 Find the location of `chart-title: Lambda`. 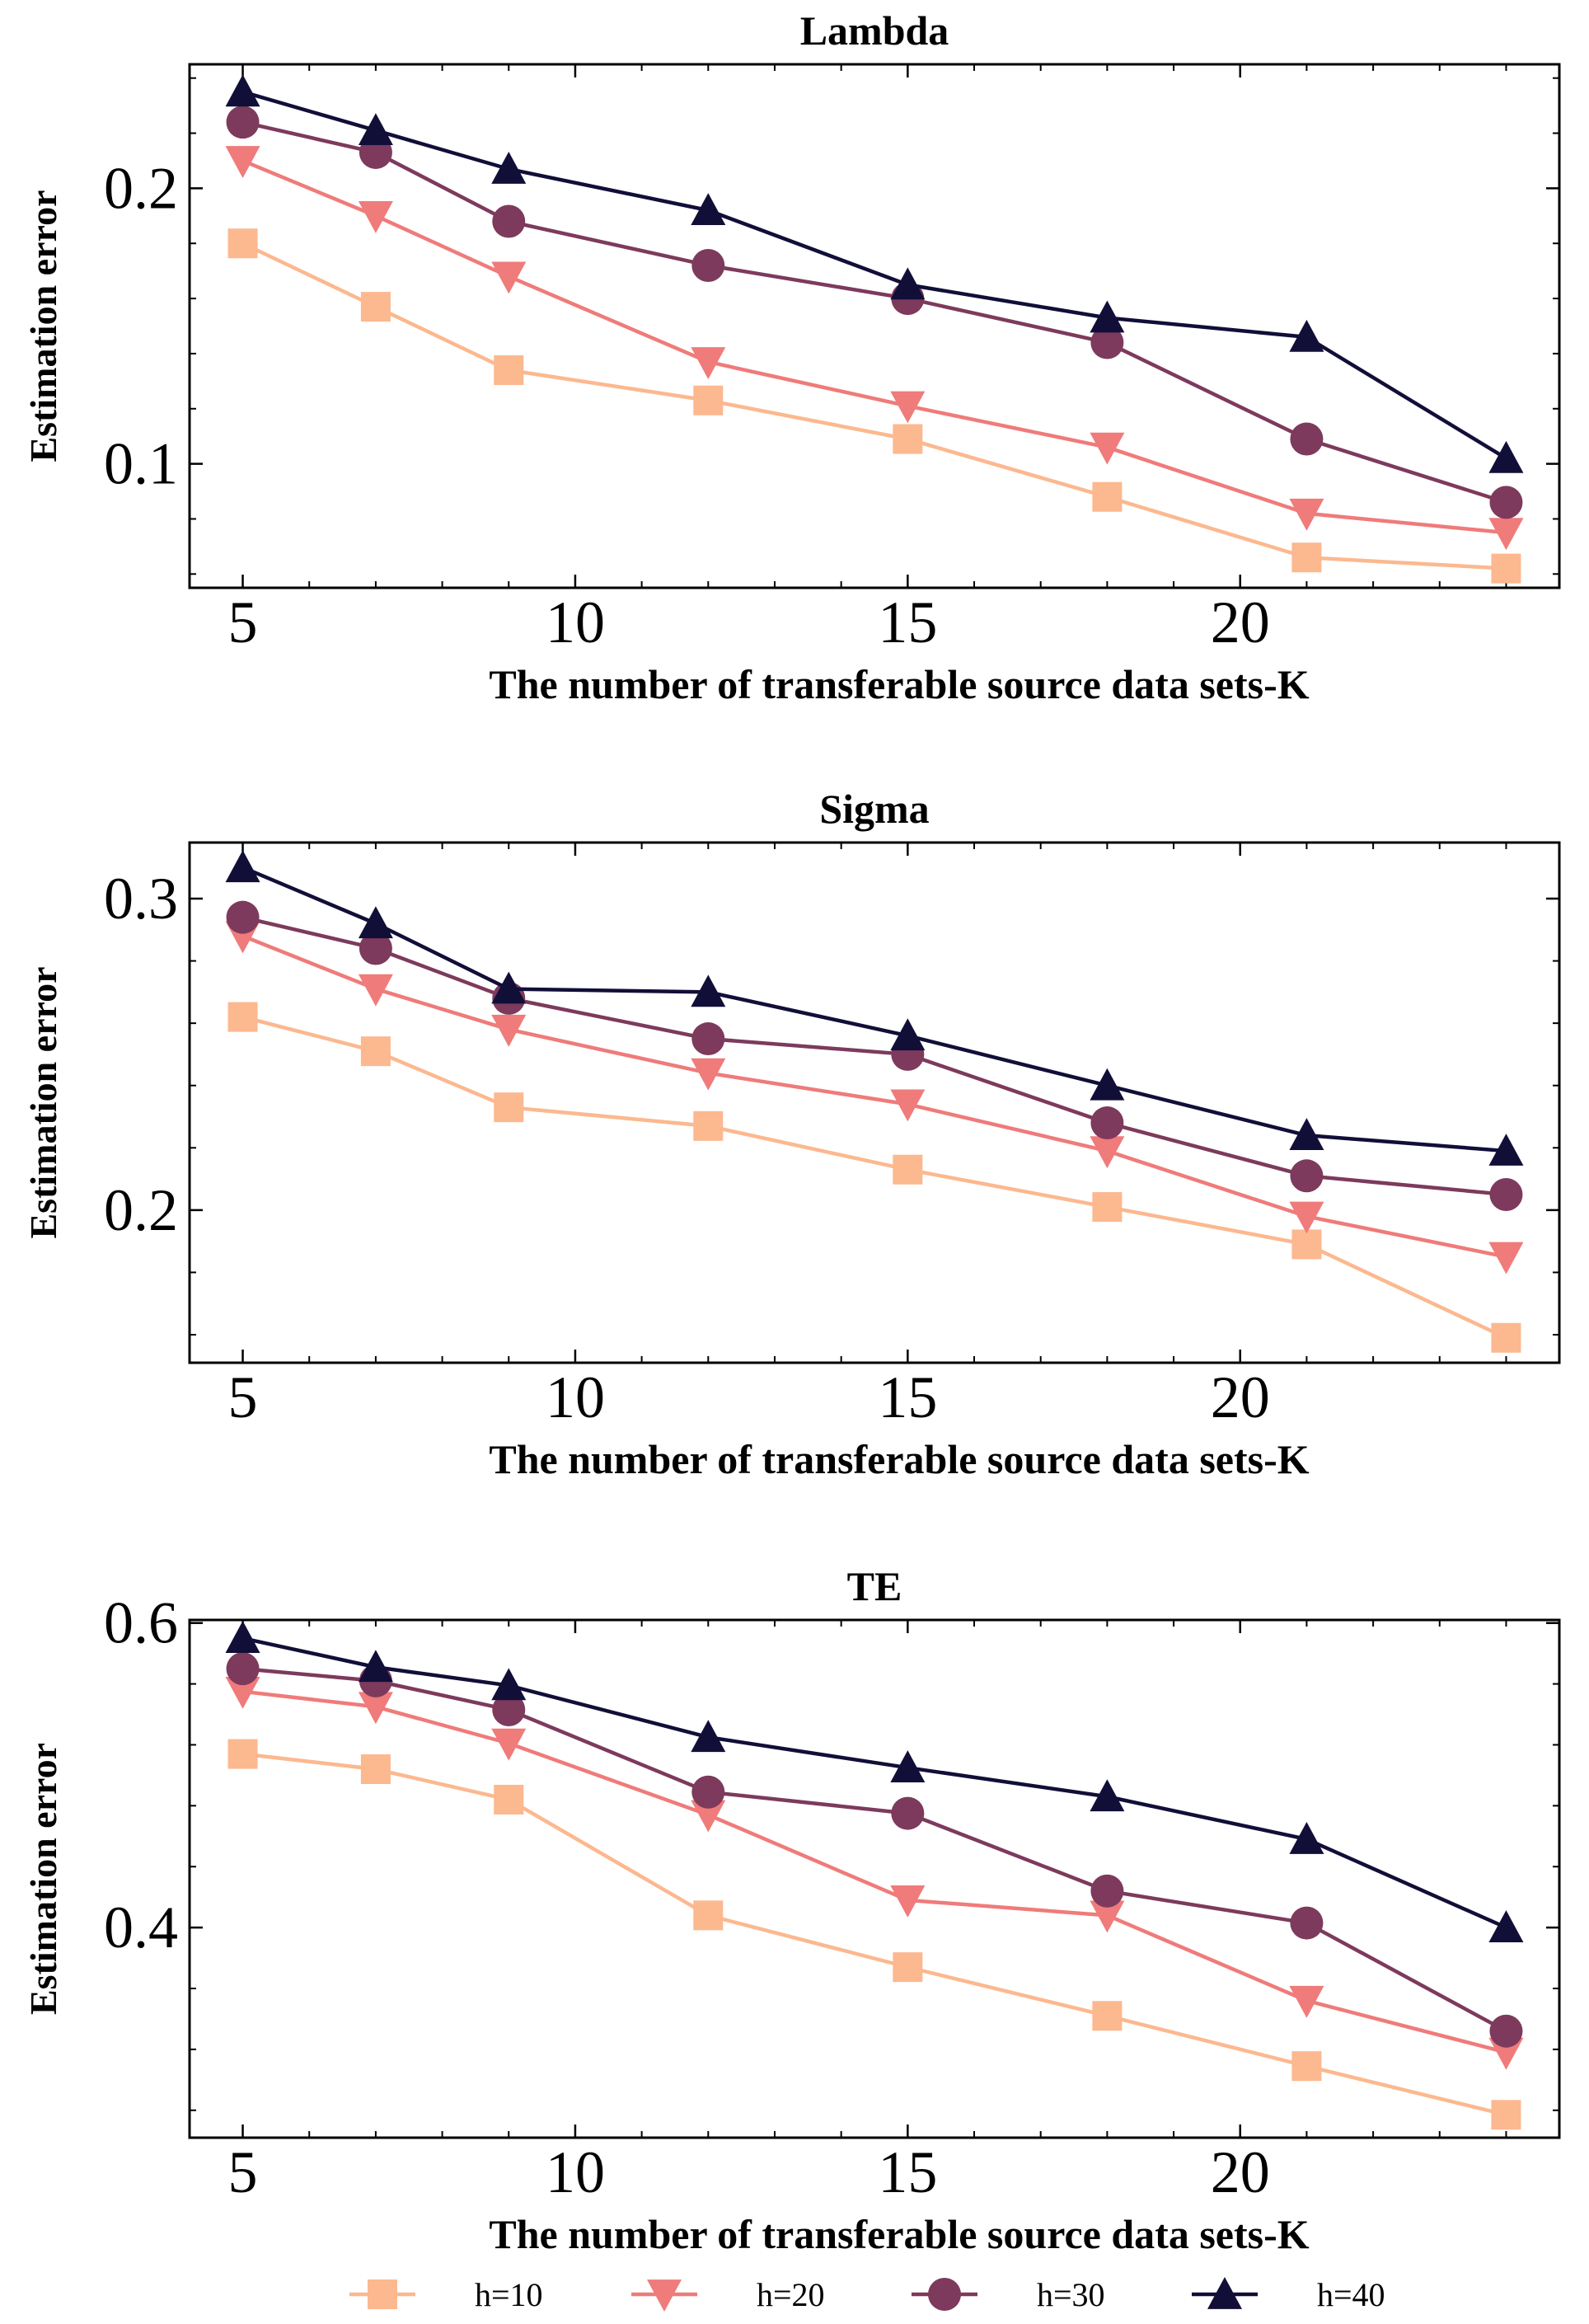

chart-title: Lambda is located at coordinates (874, 30).